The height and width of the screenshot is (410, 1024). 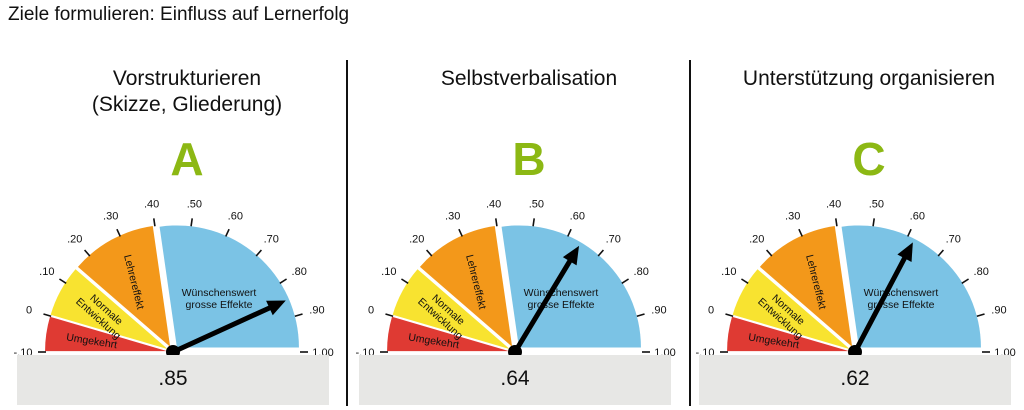 What do you see at coordinates (515, 378) in the screenshot?
I see `value-label: .64` at bounding box center [515, 378].